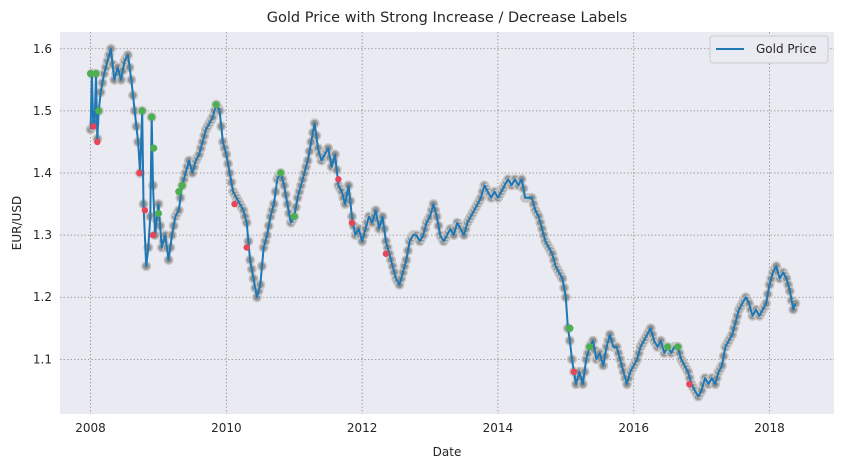 This screenshot has width=843, height=468. I want to click on legend: Gold Price, so click(769, 49).